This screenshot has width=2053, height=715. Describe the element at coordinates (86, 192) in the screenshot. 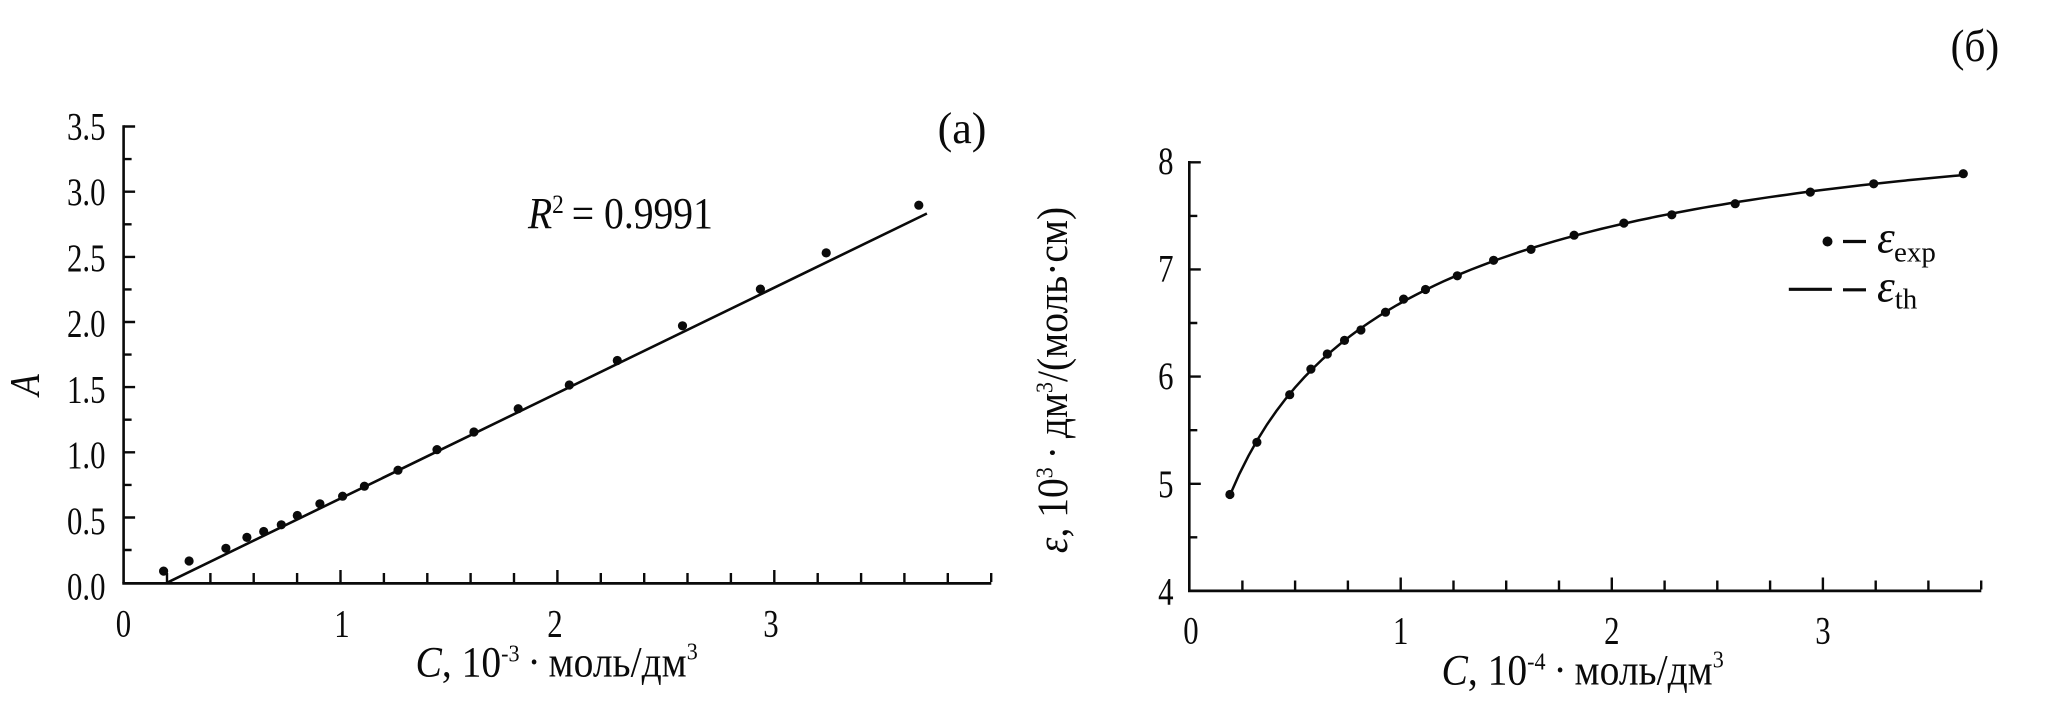

I see `svg-text: 3.0` at that location.